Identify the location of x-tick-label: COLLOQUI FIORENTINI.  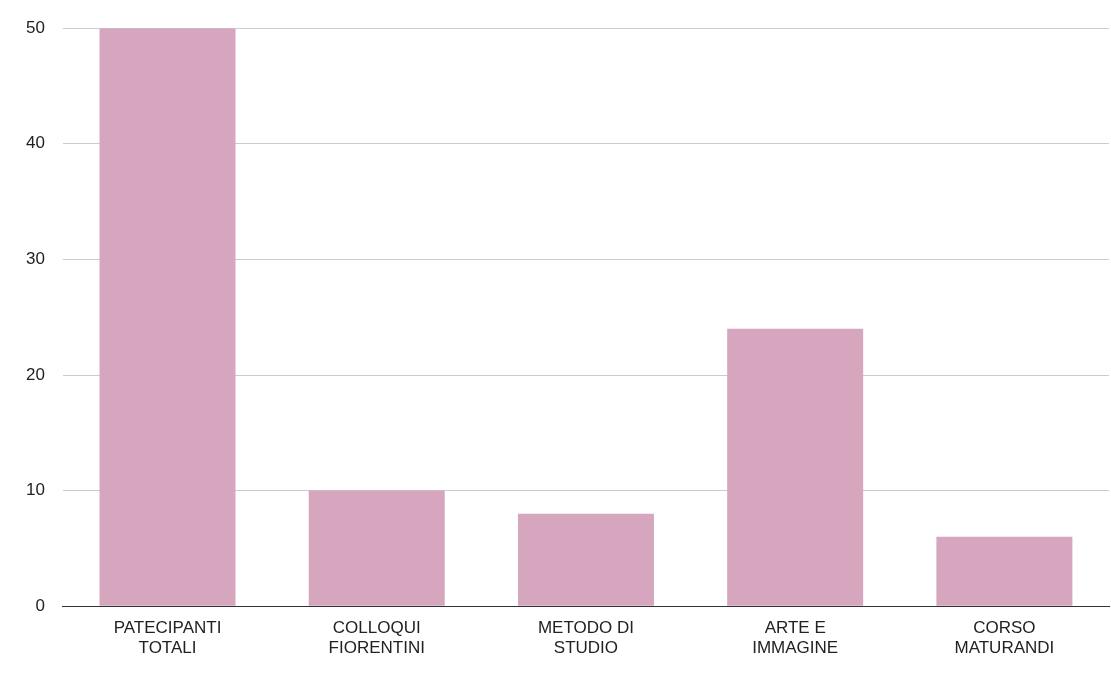
(376, 638).